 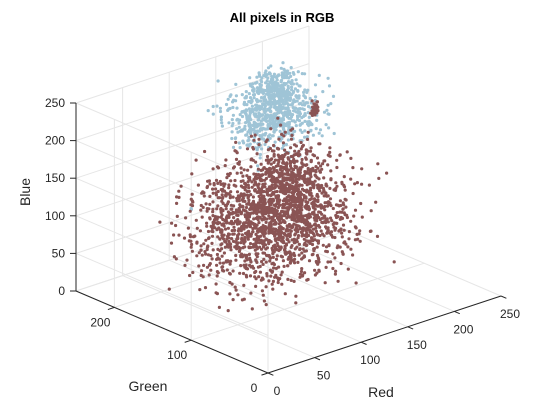 What do you see at coordinates (111, 308) in the screenshot?
I see `y-tick-mark` at bounding box center [111, 308].